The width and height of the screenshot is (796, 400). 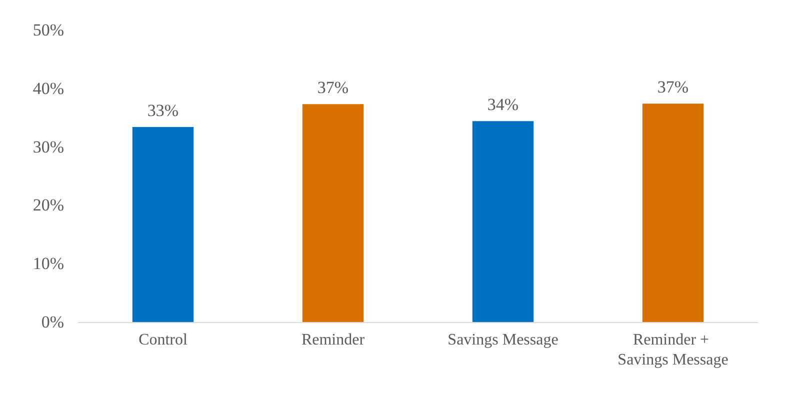 I want to click on y-tick-label: 10%, so click(x=48, y=264).